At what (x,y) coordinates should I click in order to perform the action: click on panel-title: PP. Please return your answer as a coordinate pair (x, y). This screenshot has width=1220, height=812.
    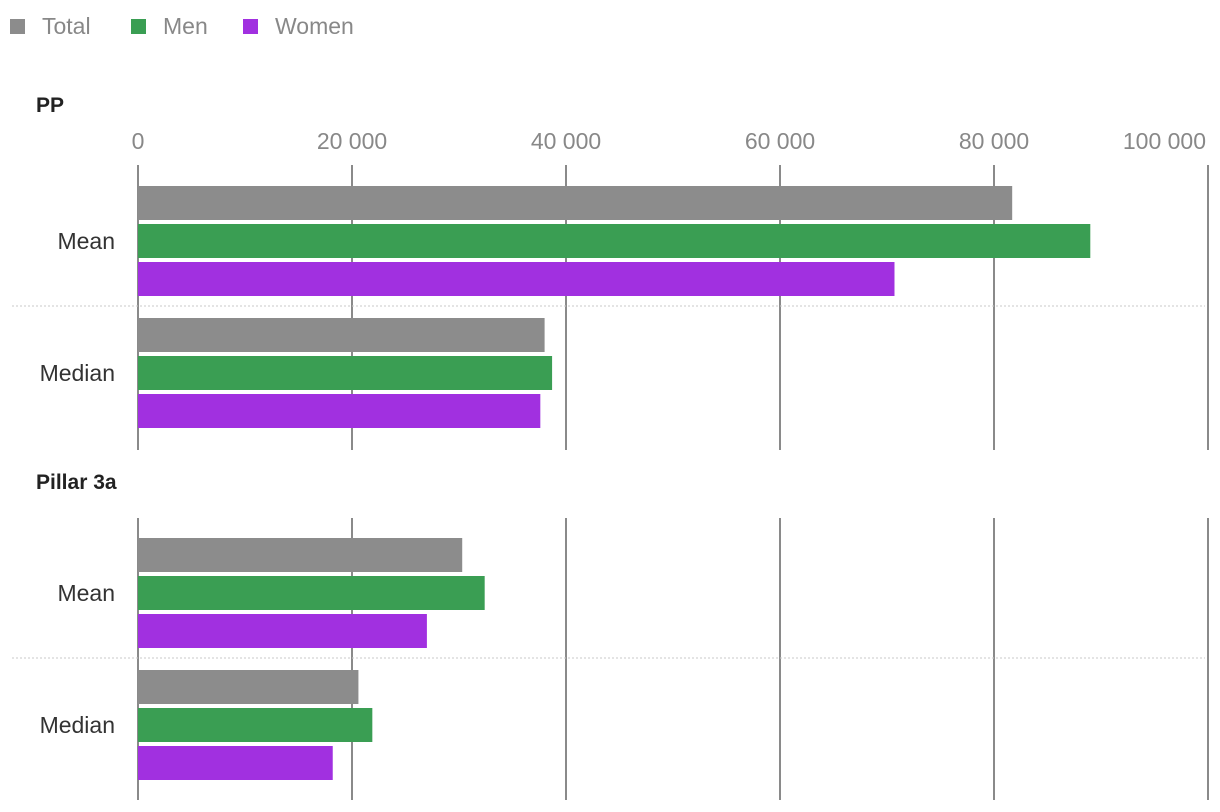
    Looking at the image, I should click on (50, 105).